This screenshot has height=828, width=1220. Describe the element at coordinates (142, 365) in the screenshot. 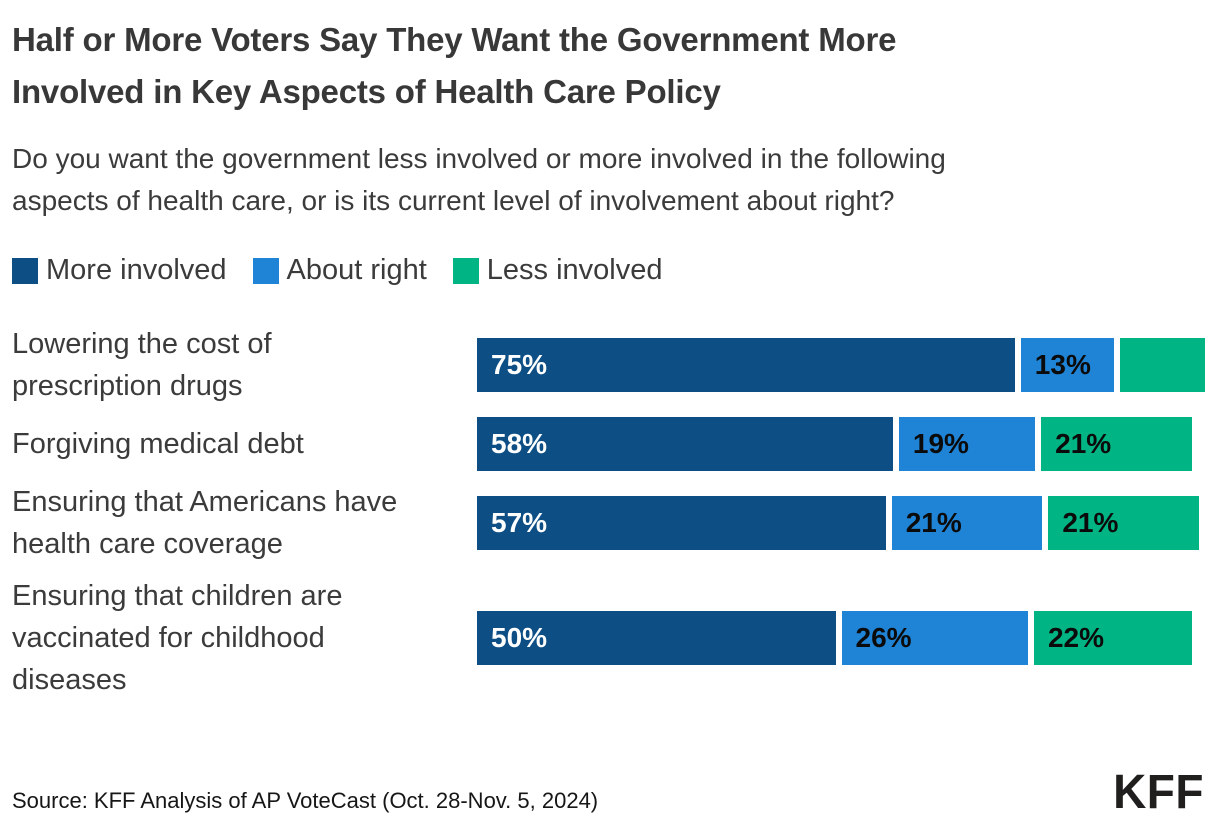

I see `category-label: Lowering the cost of prescription drugs` at that location.